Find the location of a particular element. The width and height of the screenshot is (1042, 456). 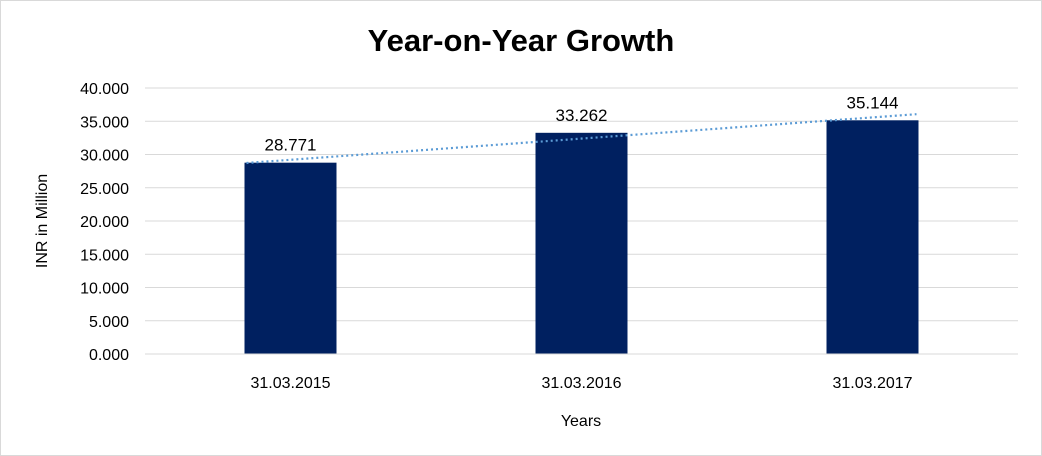

chart-title: Year-on-Year Growth is located at coordinates (521, 40).